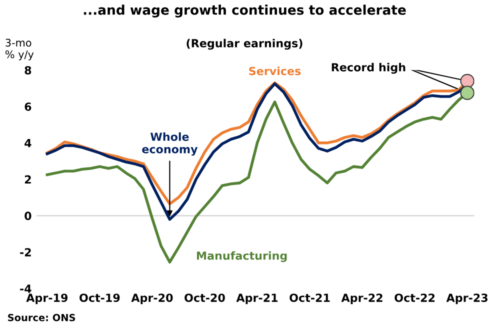 The image size is (489, 326). I want to click on series-label: Whole economy, so click(170, 144).